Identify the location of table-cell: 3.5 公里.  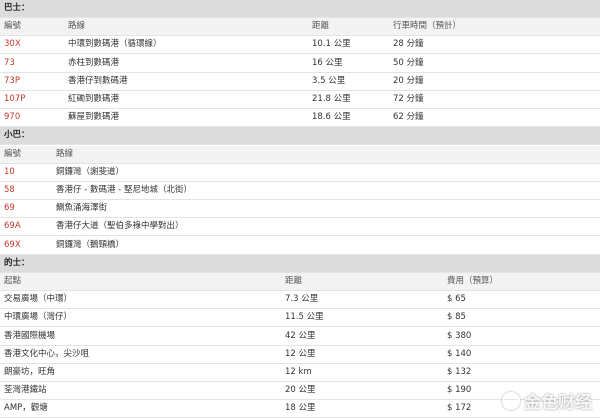
(329, 80).